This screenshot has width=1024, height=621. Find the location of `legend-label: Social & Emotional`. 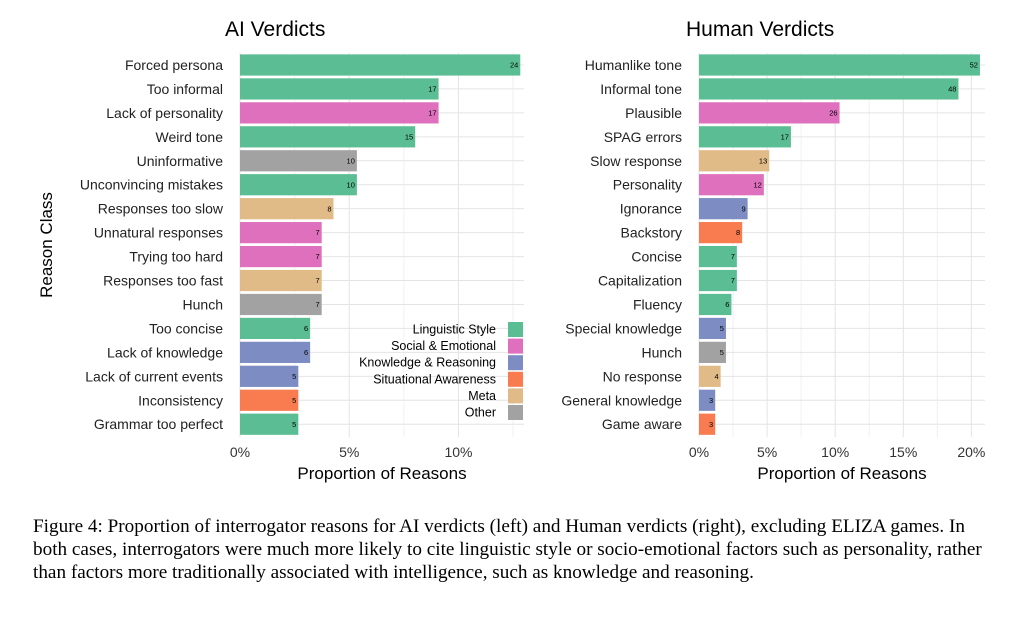

legend-label: Social & Emotional is located at coordinates (443, 346).